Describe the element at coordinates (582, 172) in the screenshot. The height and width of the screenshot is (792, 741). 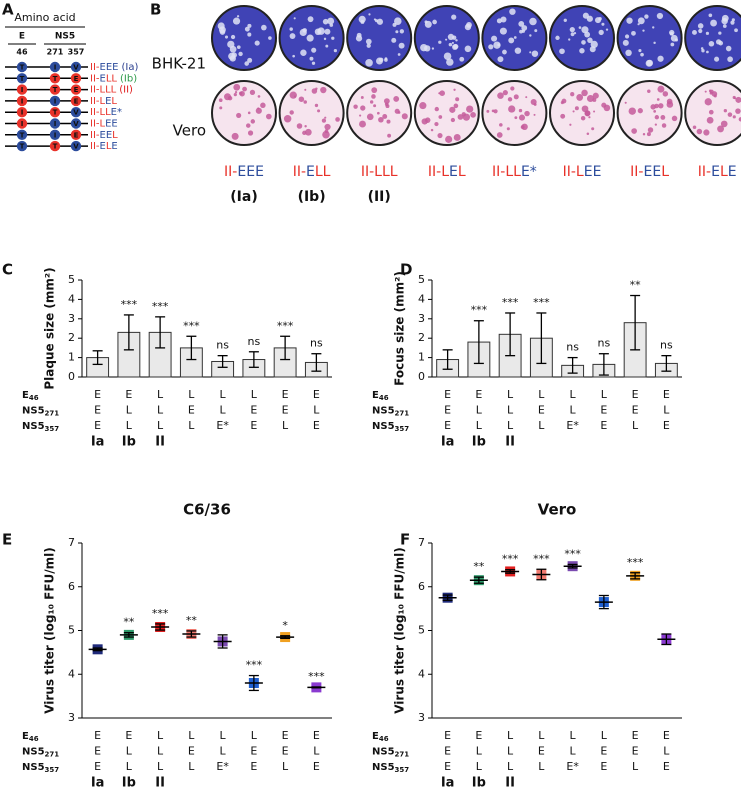
I see `strain-name: II-LEE` at that location.